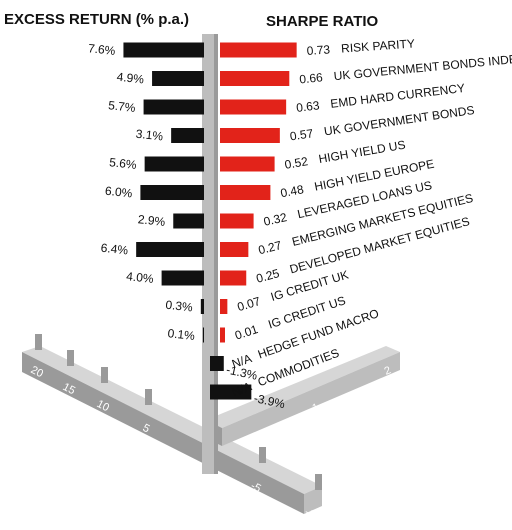 The height and width of the screenshot is (530, 512). Describe the element at coordinates (270, 401) in the screenshot. I see `excess-return-value: -3.9%` at that location.